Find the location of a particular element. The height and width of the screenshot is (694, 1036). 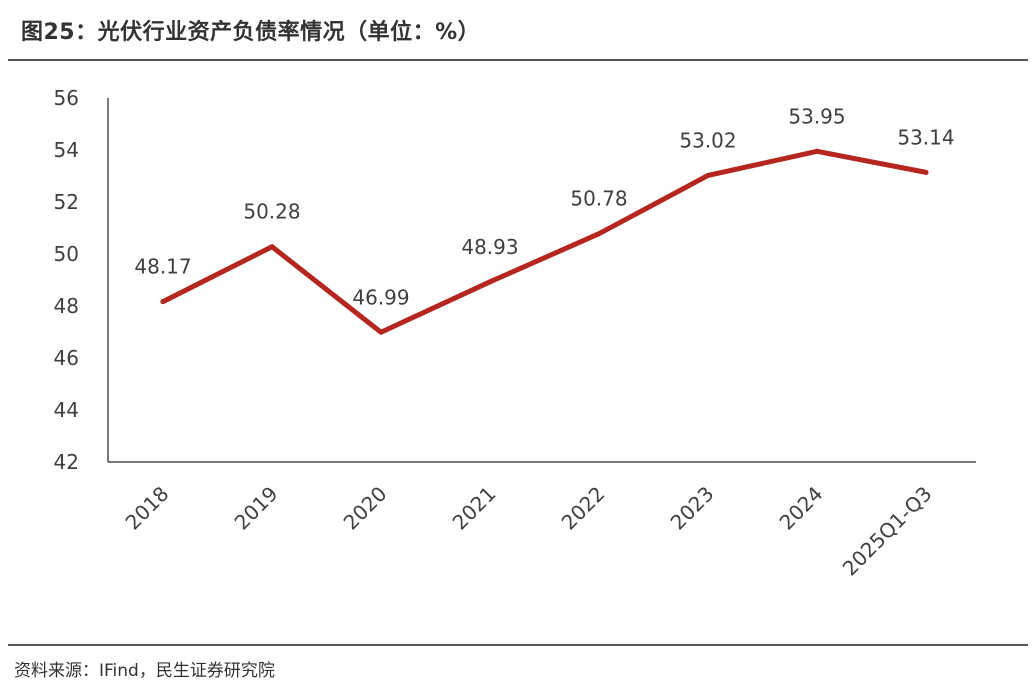

x-tick-label: 2020 is located at coordinates (365, 508).